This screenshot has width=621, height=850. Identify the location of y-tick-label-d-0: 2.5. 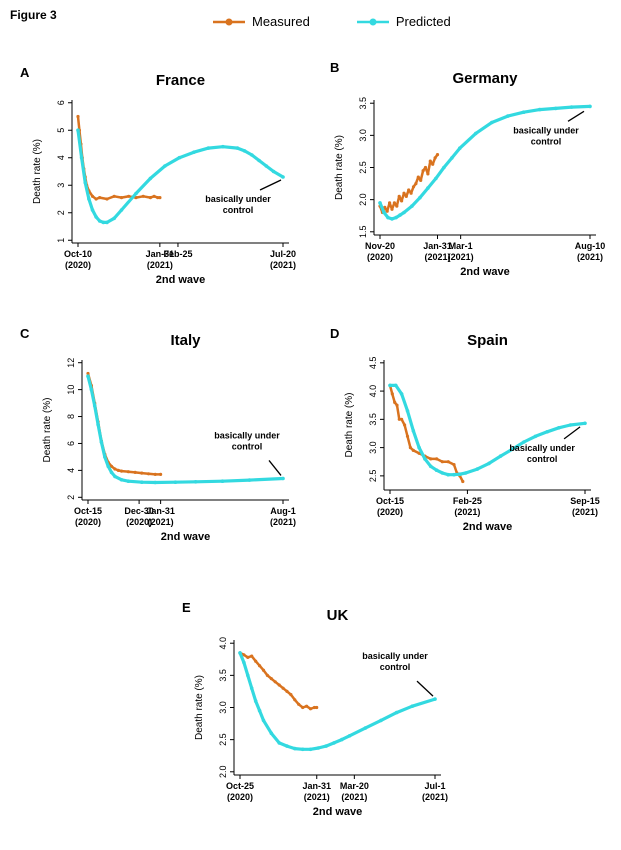
(373, 476).